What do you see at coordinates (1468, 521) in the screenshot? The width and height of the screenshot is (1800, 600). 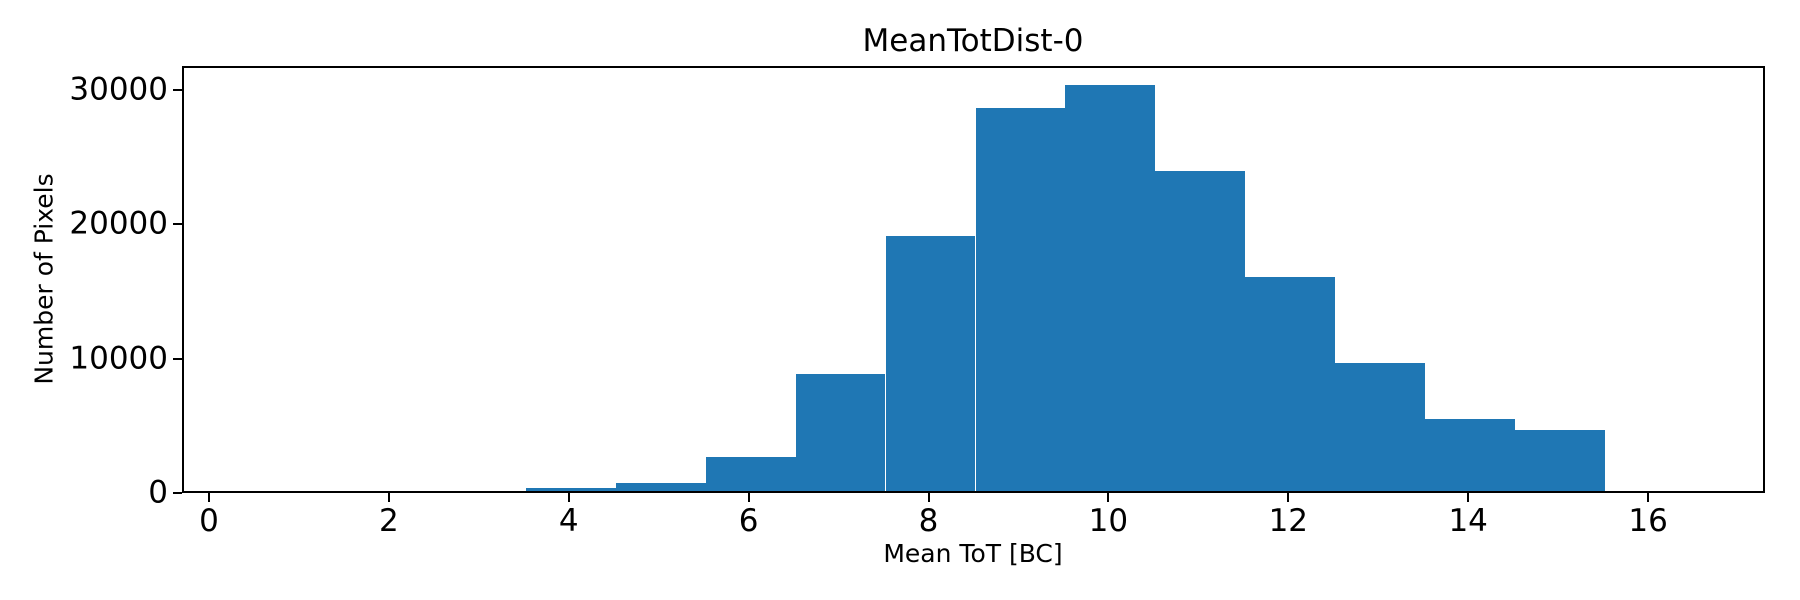 I see `x-tick-label: 14` at bounding box center [1468, 521].